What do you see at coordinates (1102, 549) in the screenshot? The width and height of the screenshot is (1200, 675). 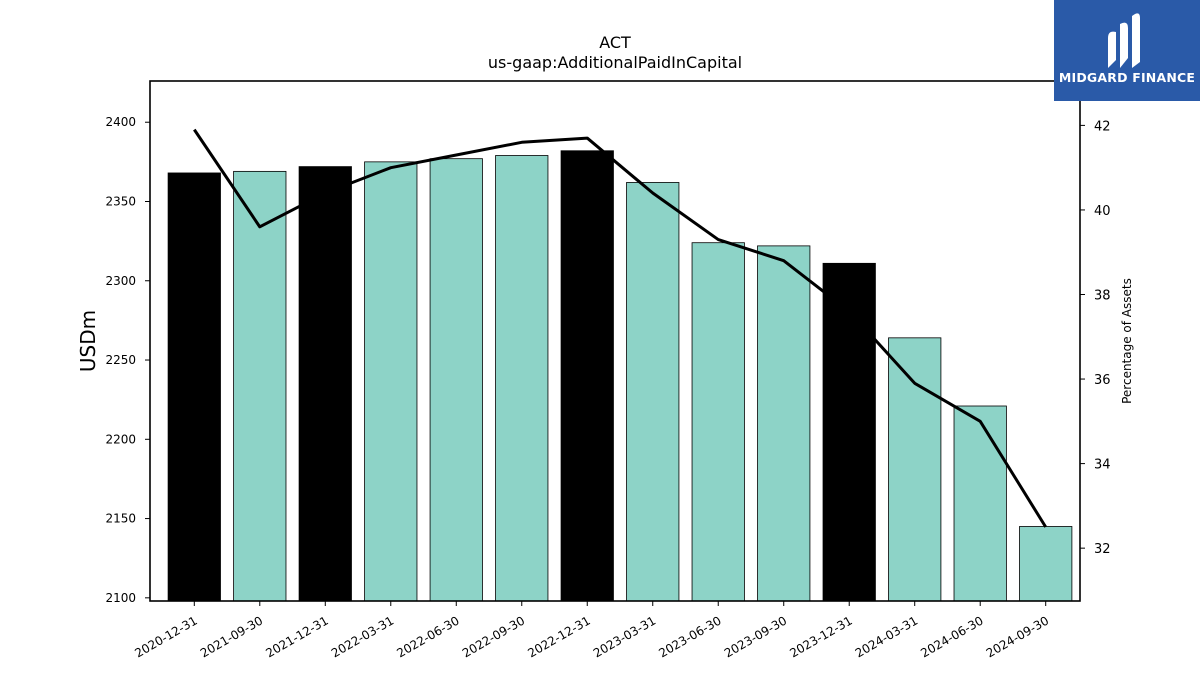 I see `y2-tick-label: 32` at bounding box center [1102, 549].